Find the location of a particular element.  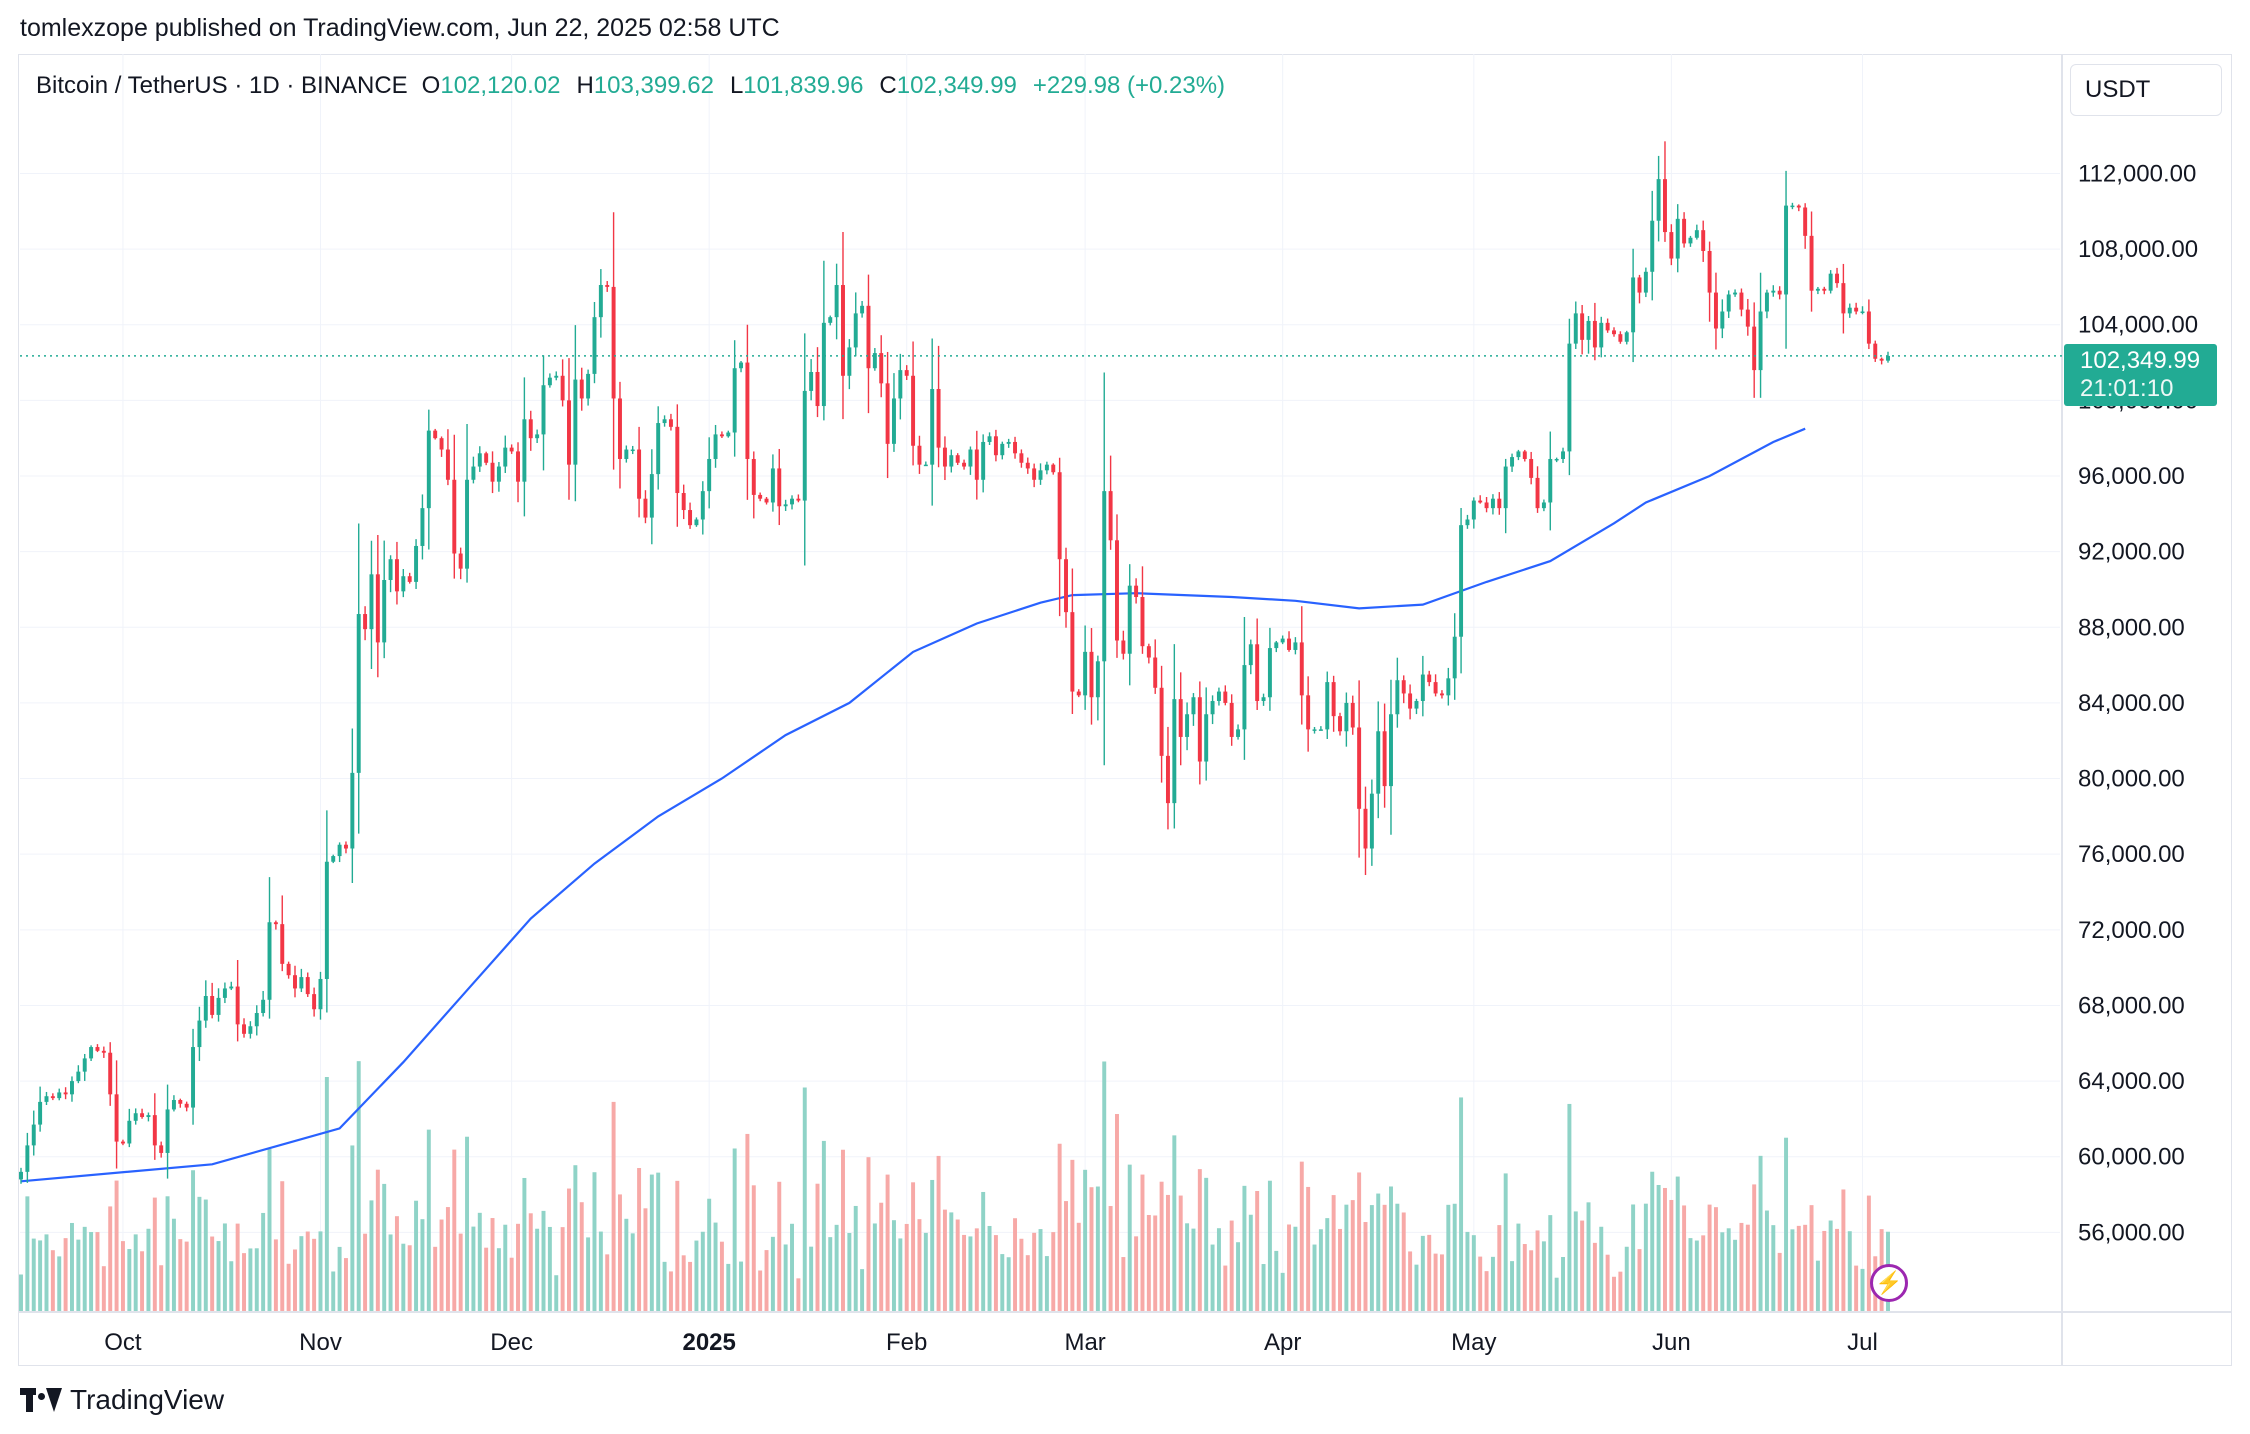

y-tick-label: 84,000.00 is located at coordinates (2131, 703).